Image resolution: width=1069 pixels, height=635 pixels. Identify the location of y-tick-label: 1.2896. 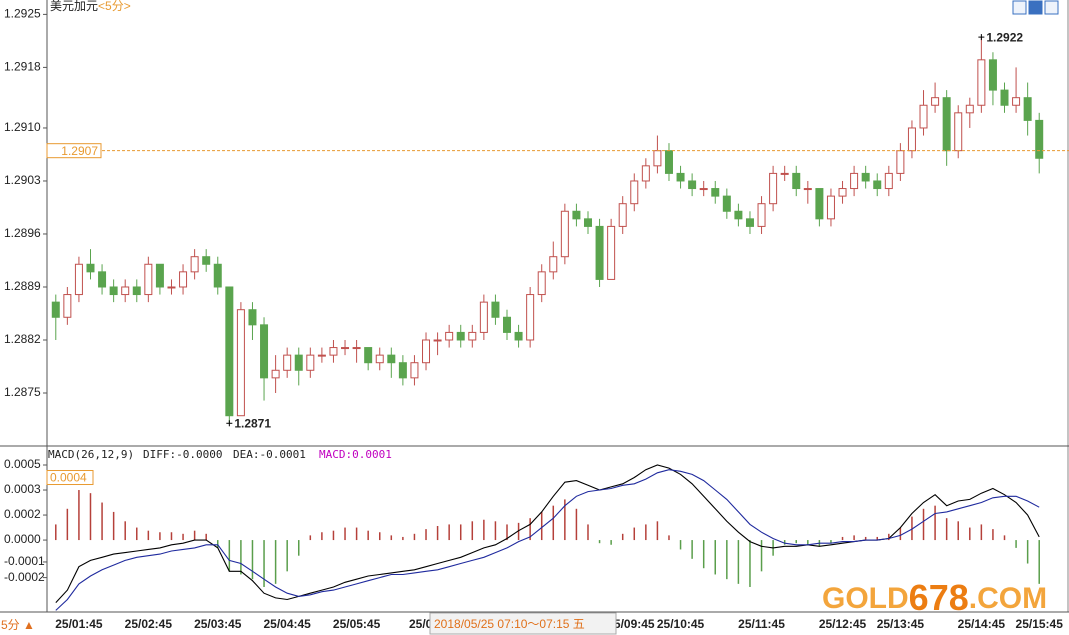
(22, 233).